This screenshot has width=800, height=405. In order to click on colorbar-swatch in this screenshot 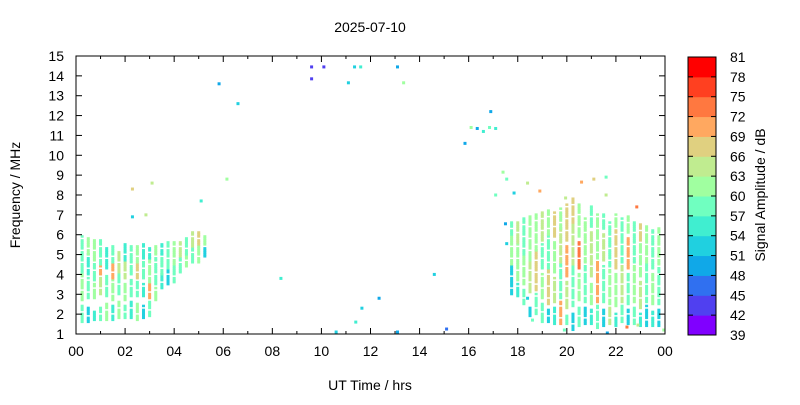, I will do `click(702, 146)`.